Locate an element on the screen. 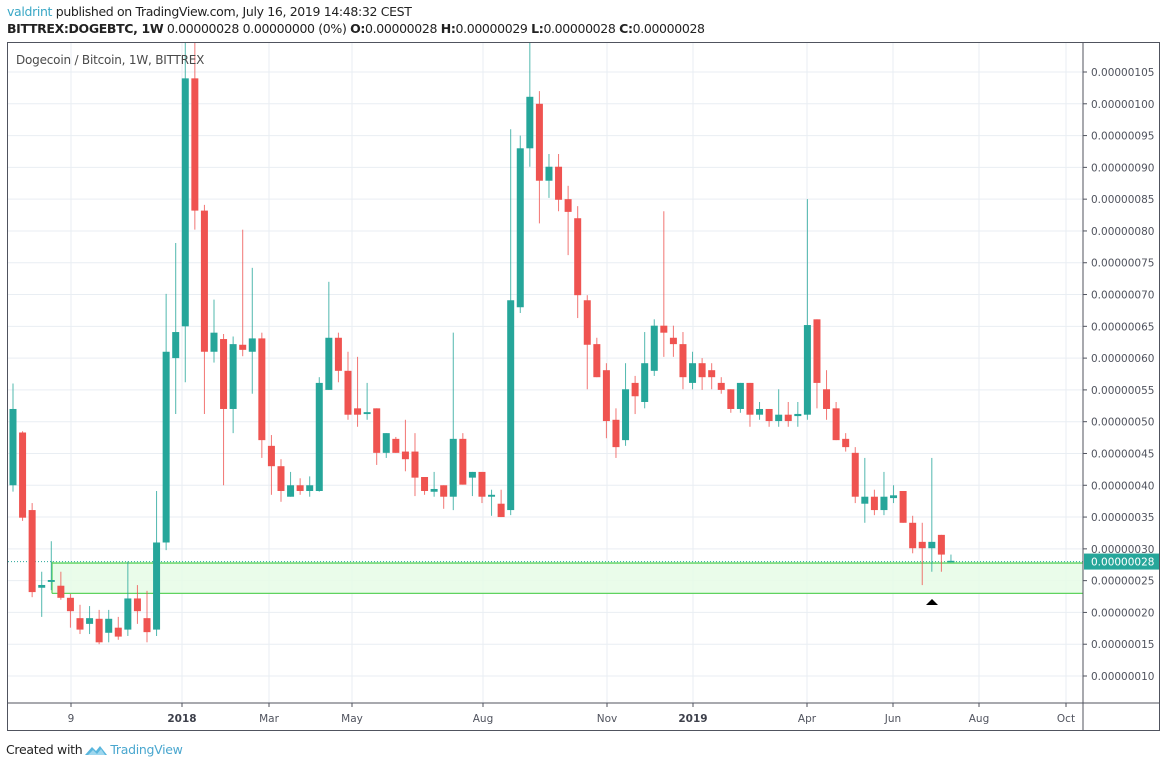 The width and height of the screenshot is (1170, 768). price-tick-label: 0.00000075 is located at coordinates (1122, 264).